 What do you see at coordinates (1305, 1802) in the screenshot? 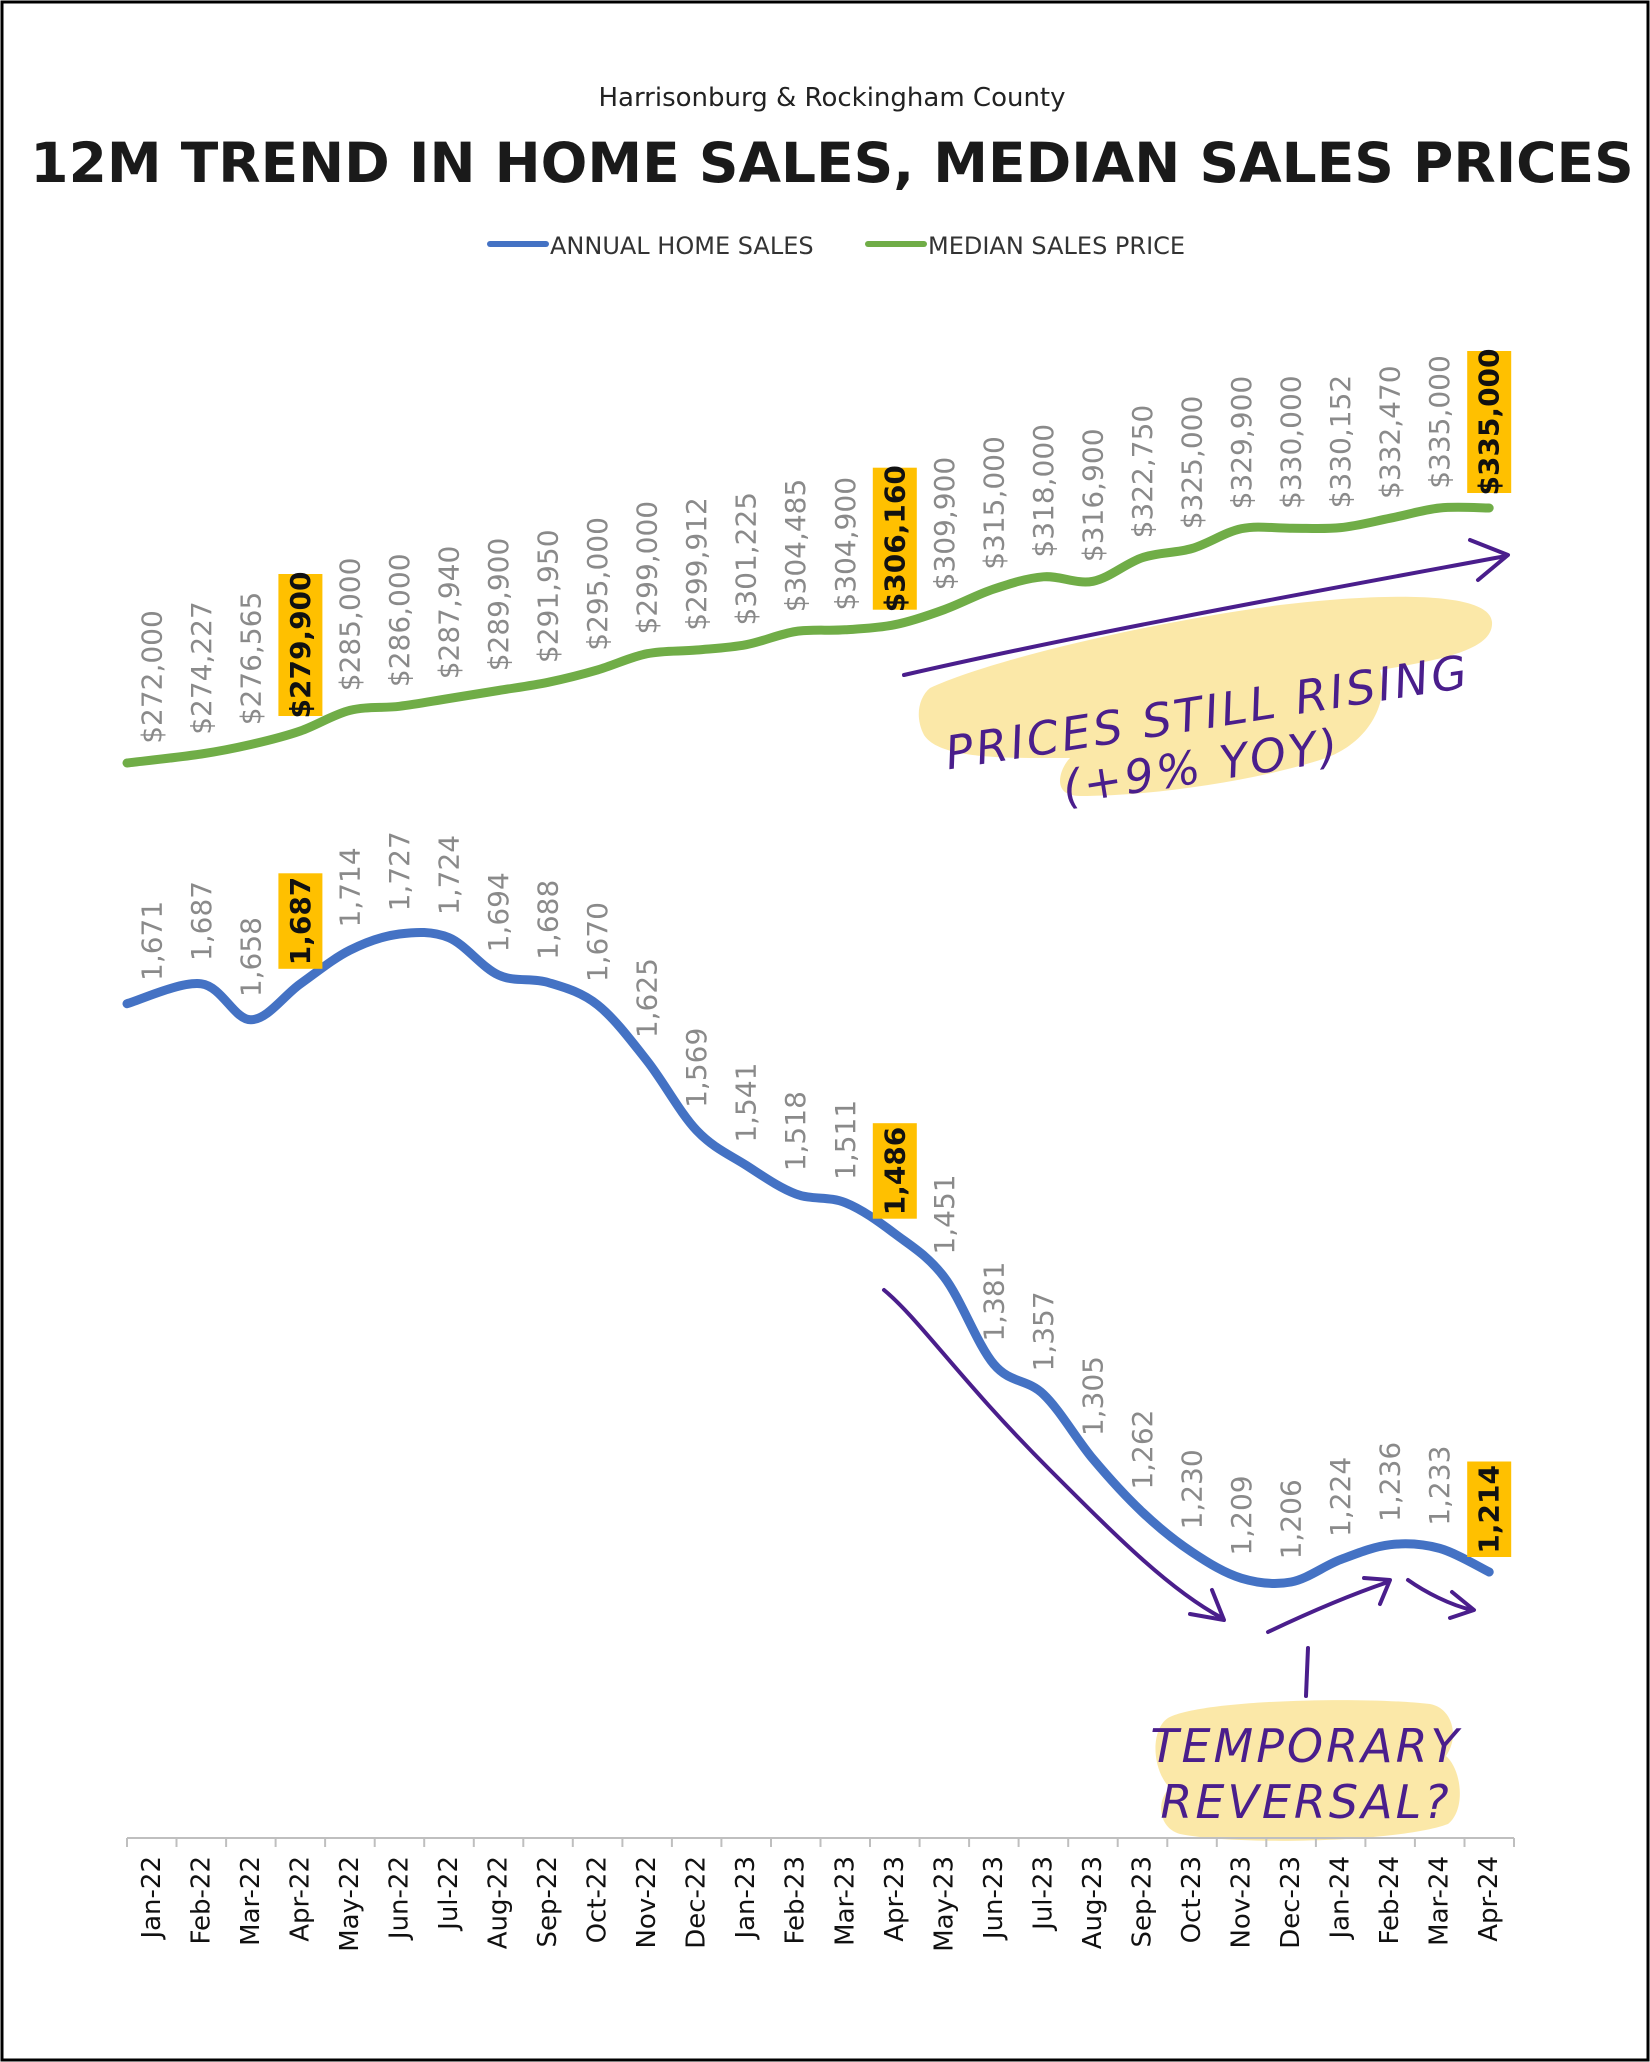
I see `reversal-annotation-line2: REVERSAL?` at bounding box center [1305, 1802].